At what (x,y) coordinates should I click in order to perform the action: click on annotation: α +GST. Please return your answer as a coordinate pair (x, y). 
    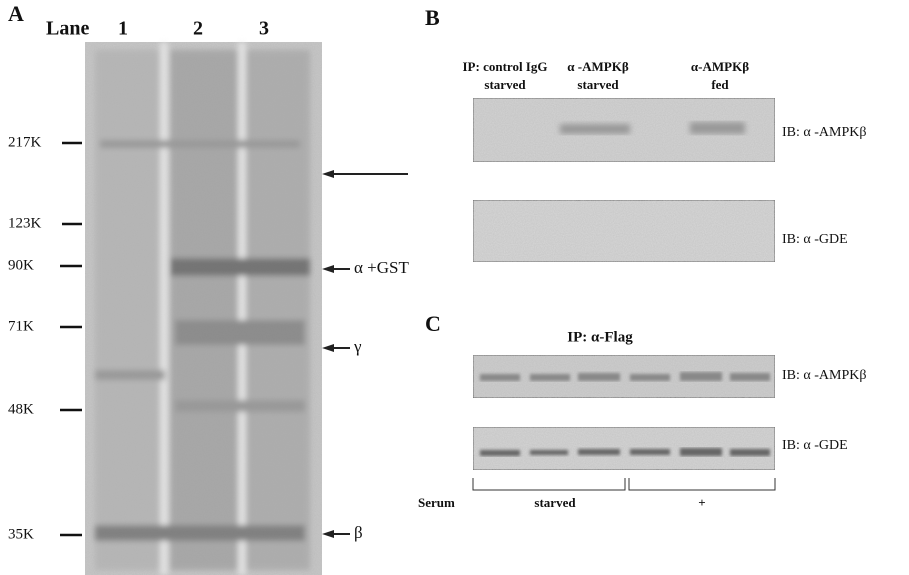
    Looking at the image, I should click on (381, 267).